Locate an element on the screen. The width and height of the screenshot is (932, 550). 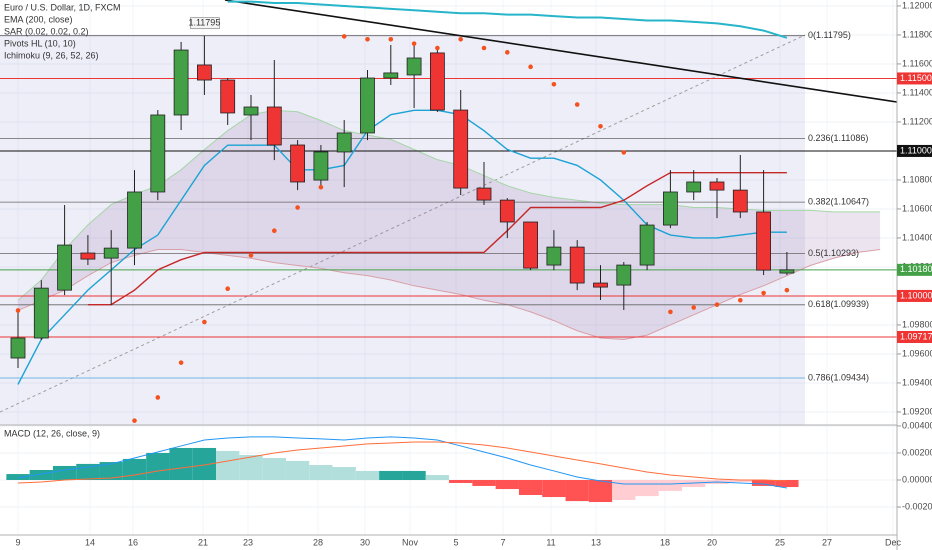
x-tick-label: 16 is located at coordinates (133, 542).